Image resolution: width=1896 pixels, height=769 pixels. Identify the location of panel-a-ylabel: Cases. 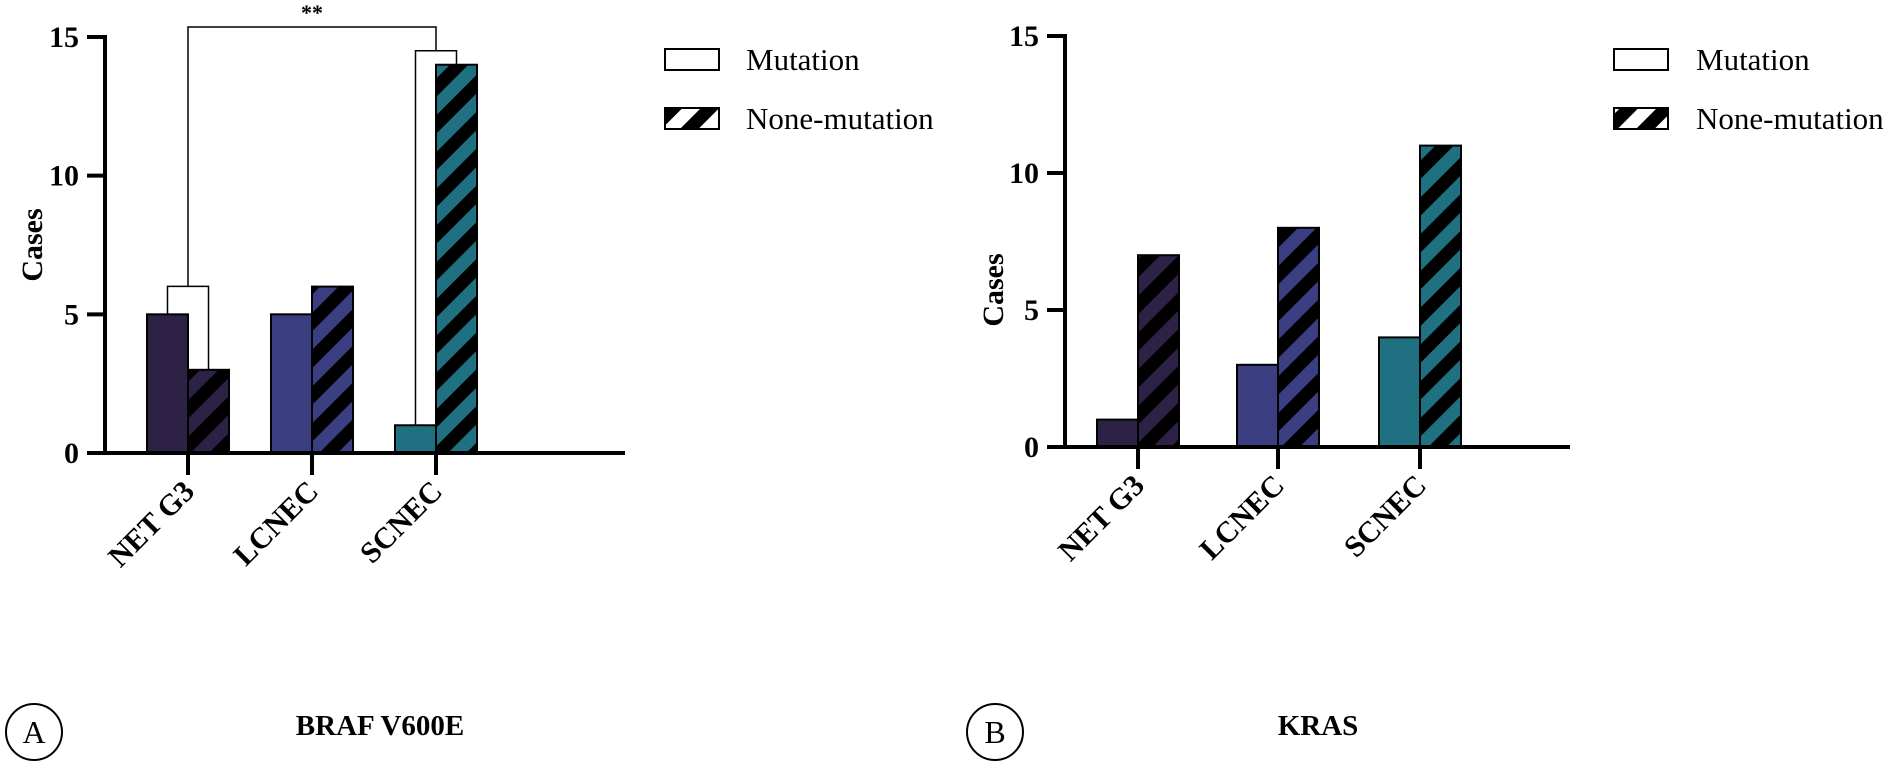
(32, 244).